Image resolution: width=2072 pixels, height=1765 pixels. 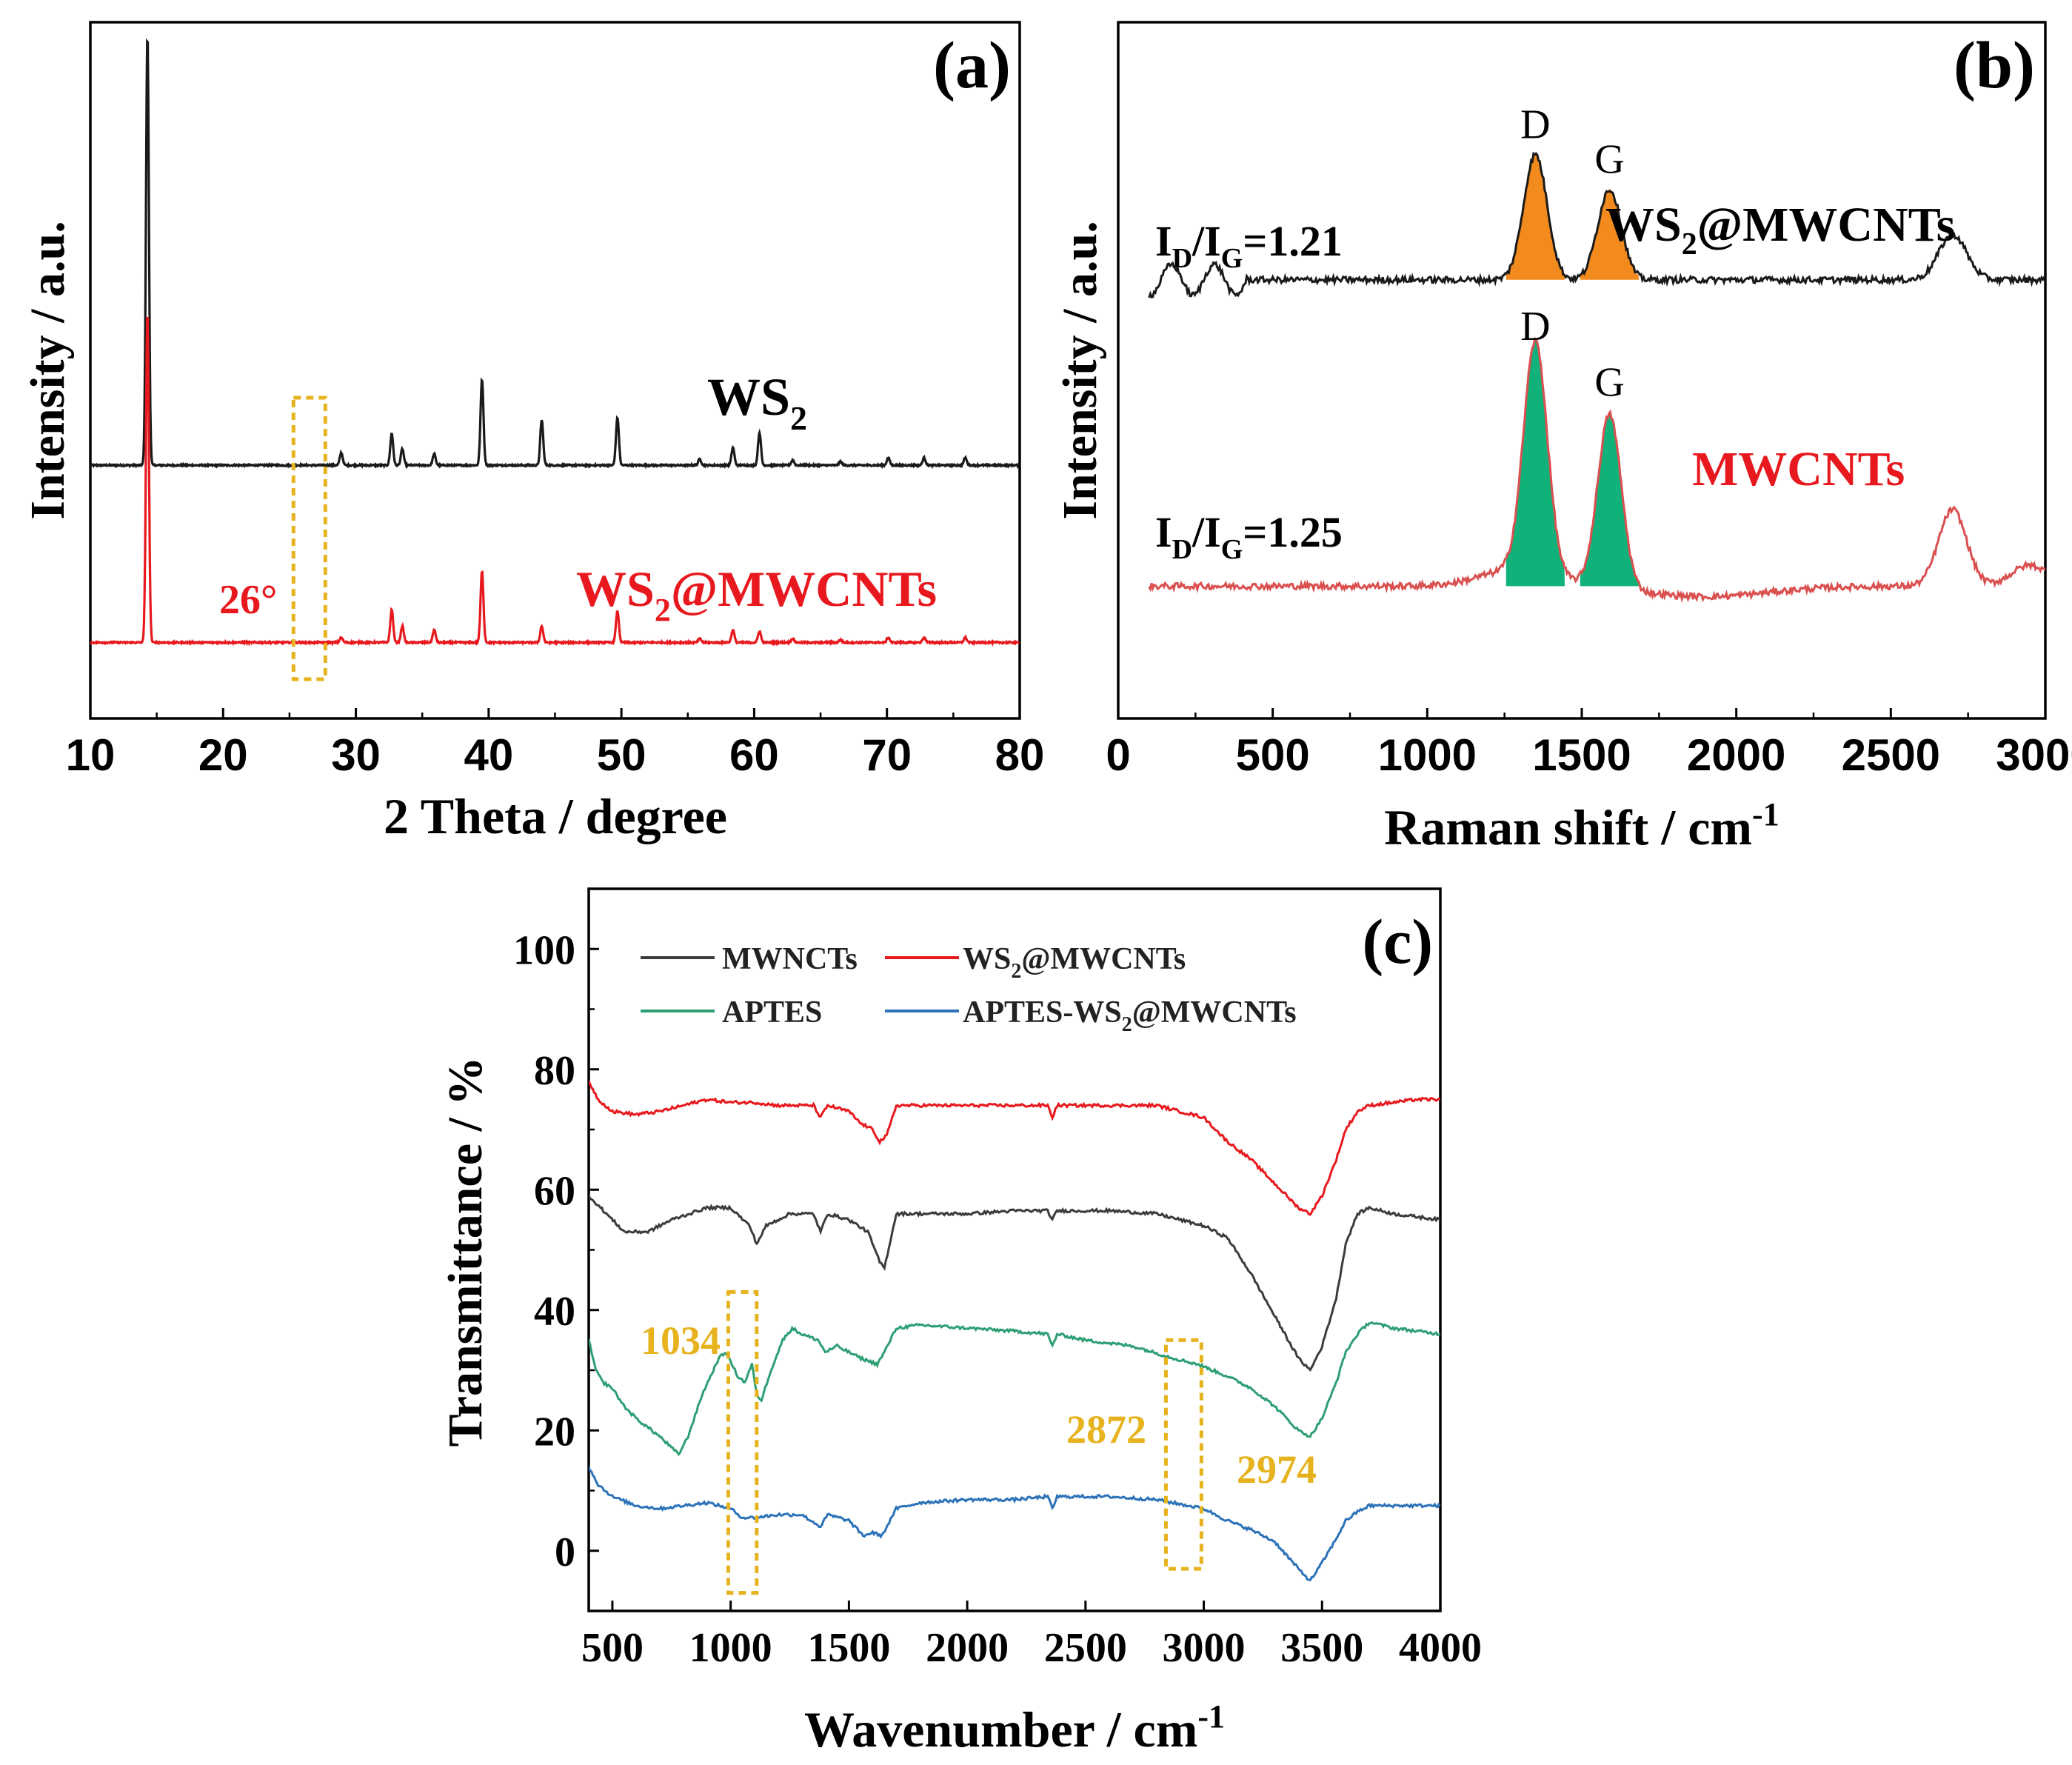 What do you see at coordinates (848, 1648) in the screenshot?
I see `ftir-x-tick-label: 1500` at bounding box center [848, 1648].